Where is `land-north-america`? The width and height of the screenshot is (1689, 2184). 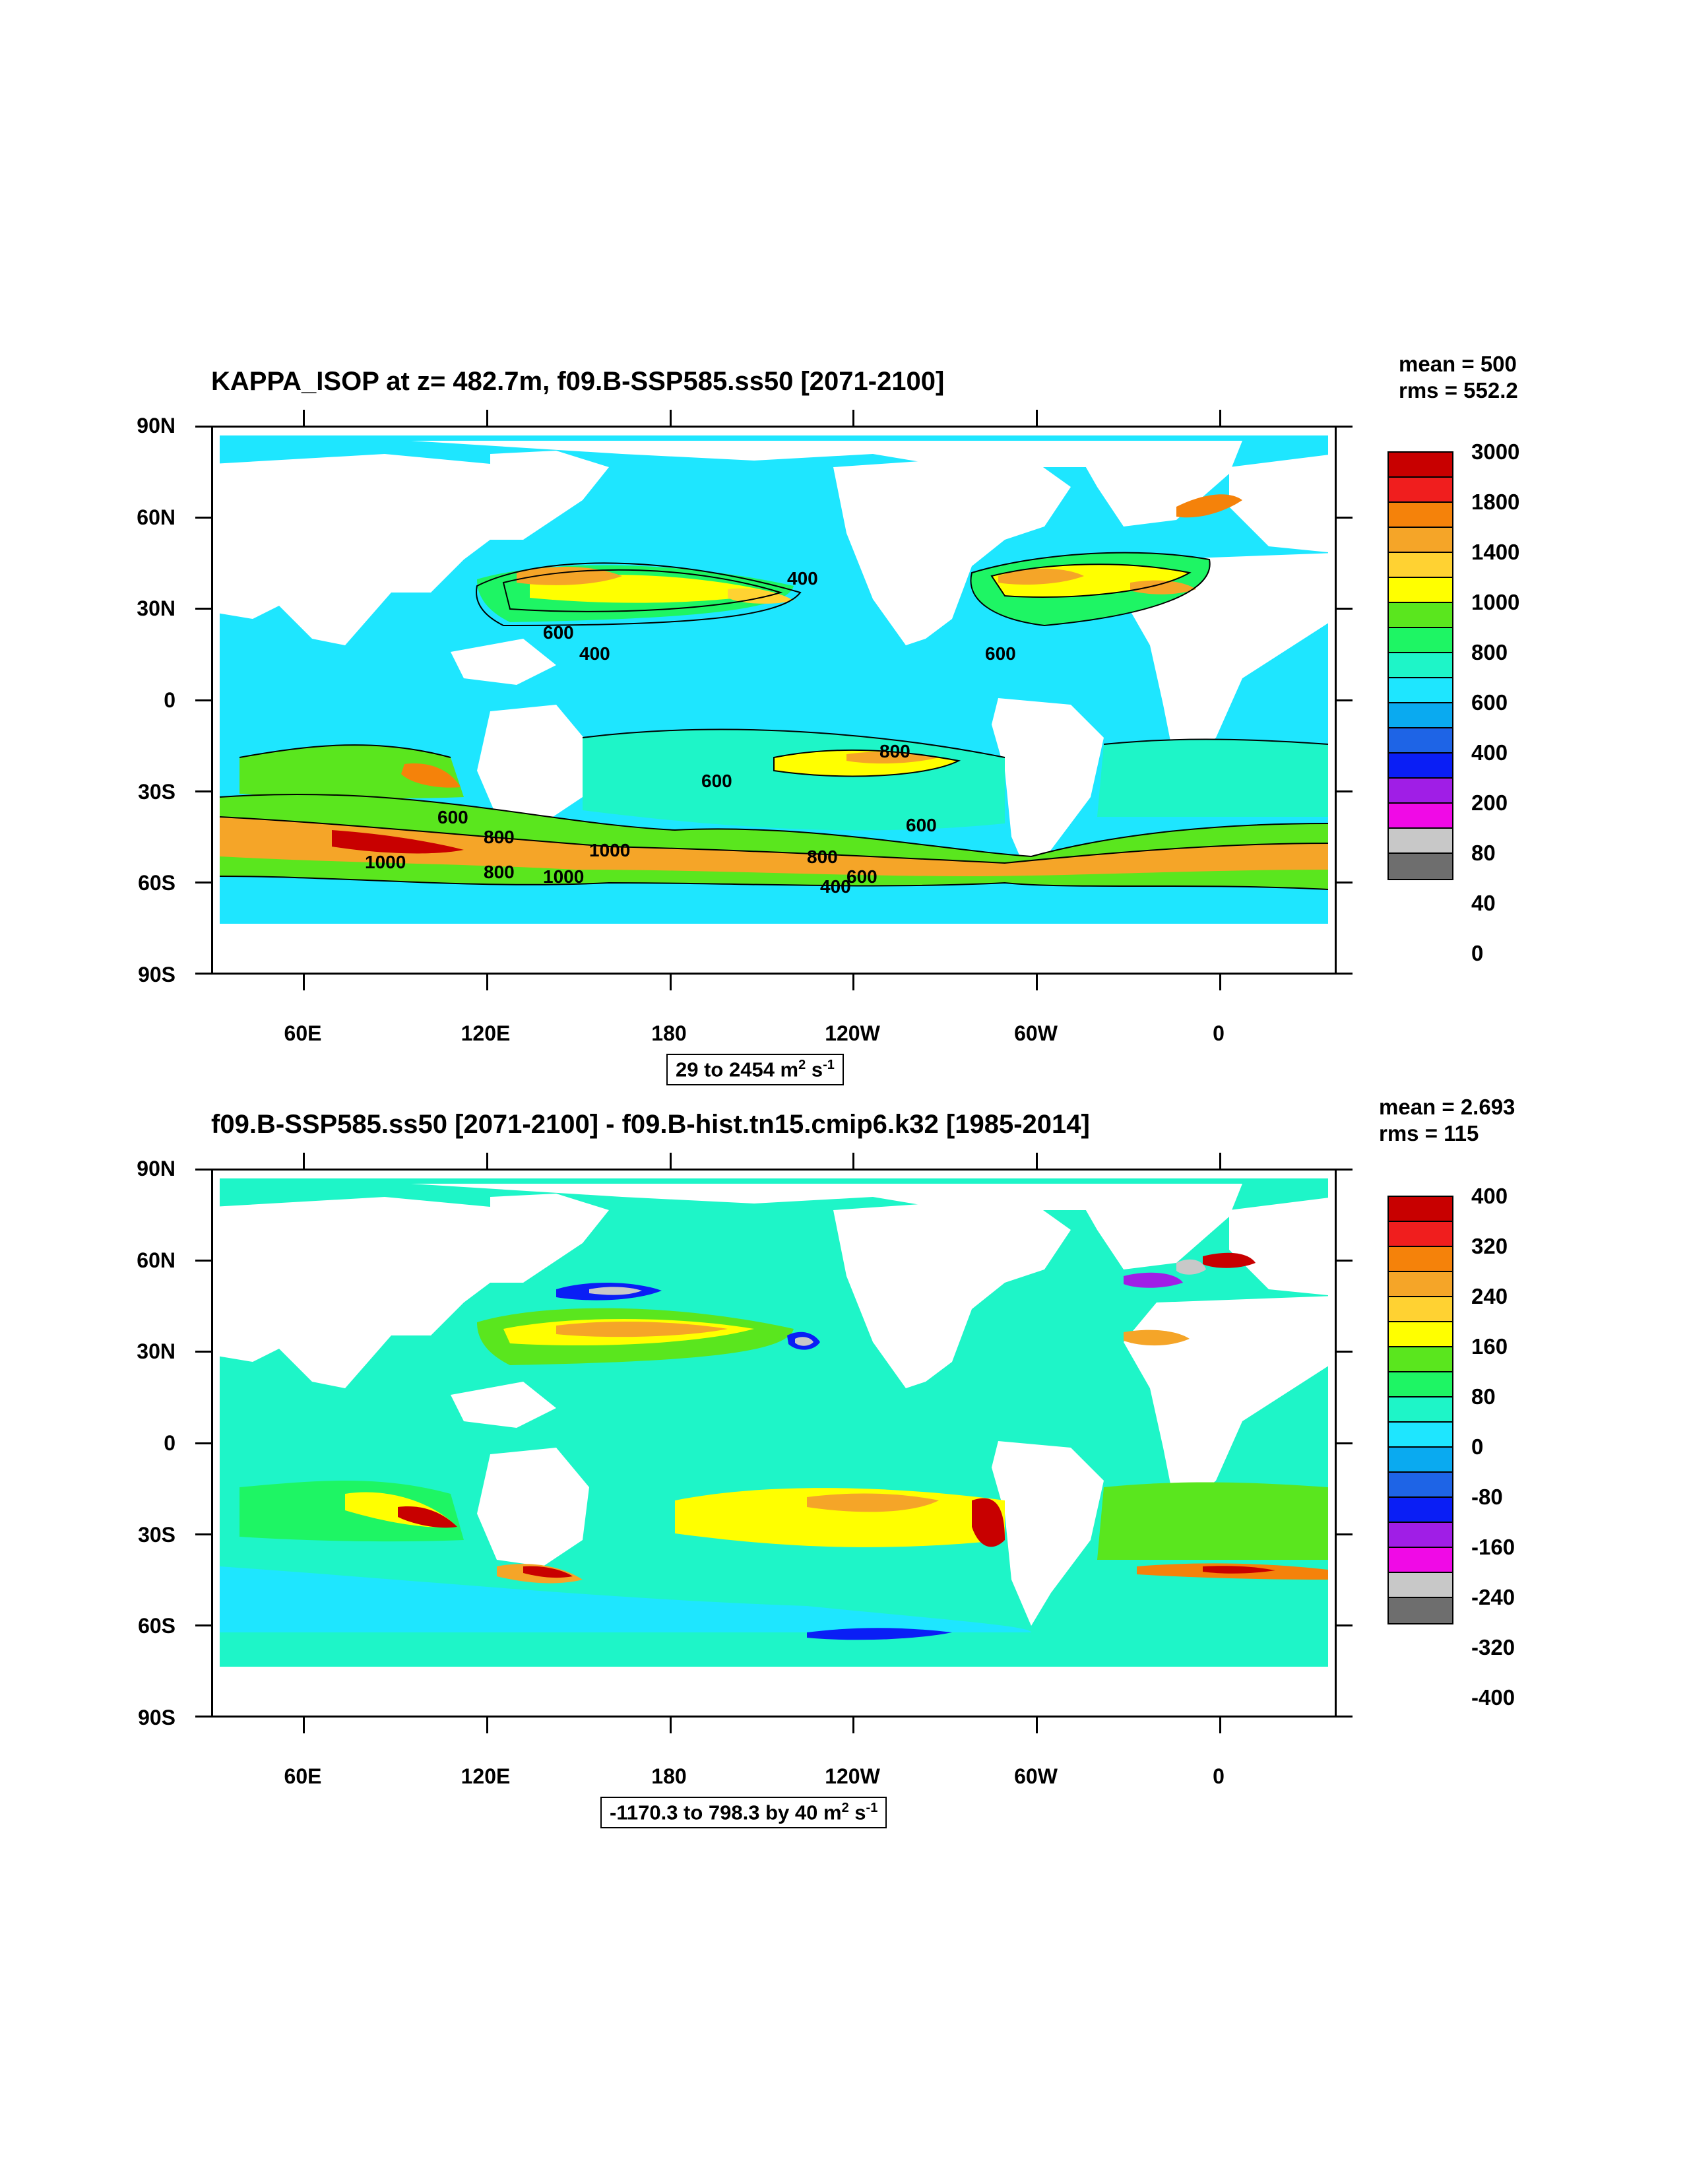 land-north-america is located at coordinates (952, 1292).